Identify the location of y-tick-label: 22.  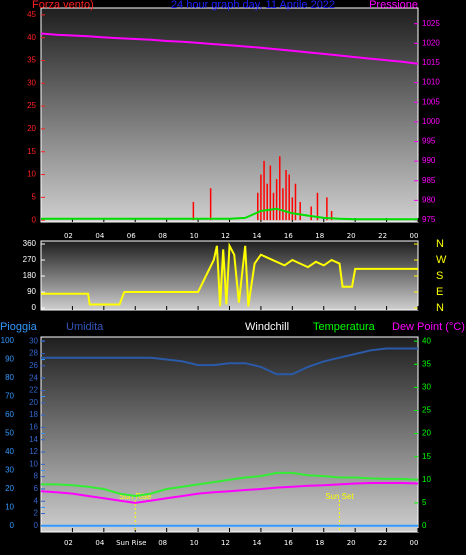
(33, 390).